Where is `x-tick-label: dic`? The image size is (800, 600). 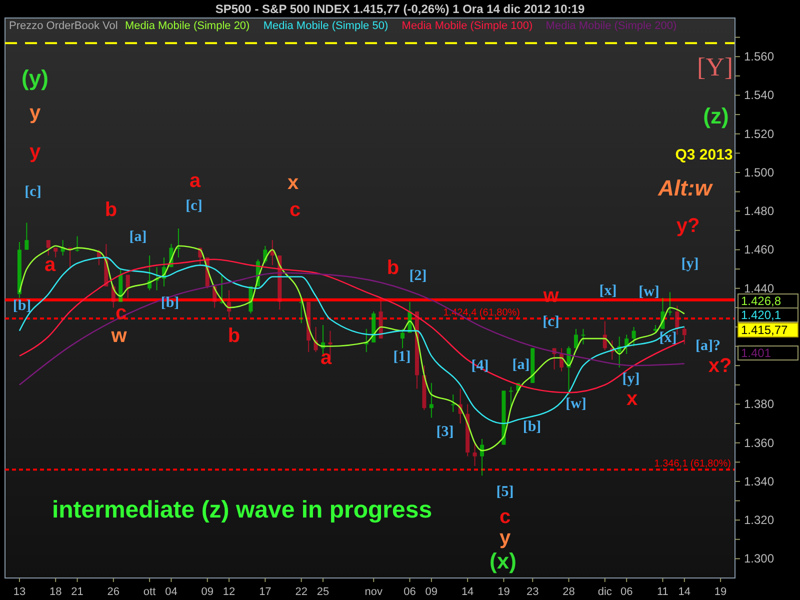 x-tick-label: dic is located at coordinates (605, 592).